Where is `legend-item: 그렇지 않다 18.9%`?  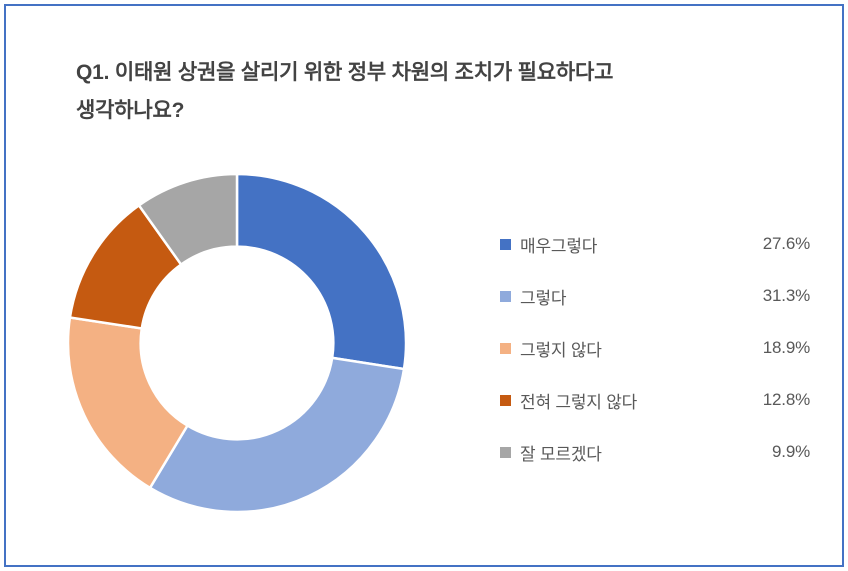 legend-item: 그렇지 않다 18.9% is located at coordinates (656, 348).